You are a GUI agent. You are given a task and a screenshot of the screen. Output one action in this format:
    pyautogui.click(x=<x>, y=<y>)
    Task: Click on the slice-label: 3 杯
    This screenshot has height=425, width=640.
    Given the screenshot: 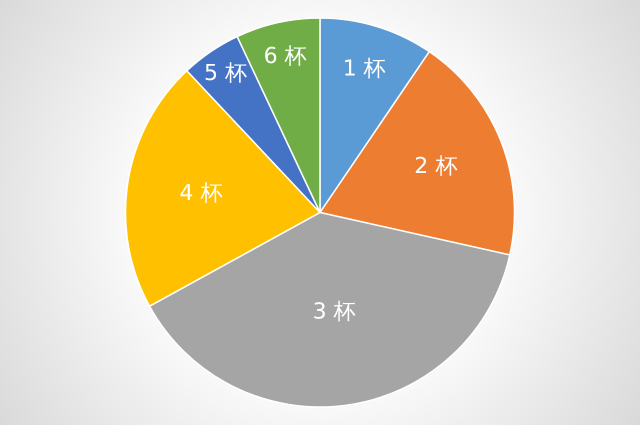 What is the action you would take?
    pyautogui.click(x=334, y=311)
    